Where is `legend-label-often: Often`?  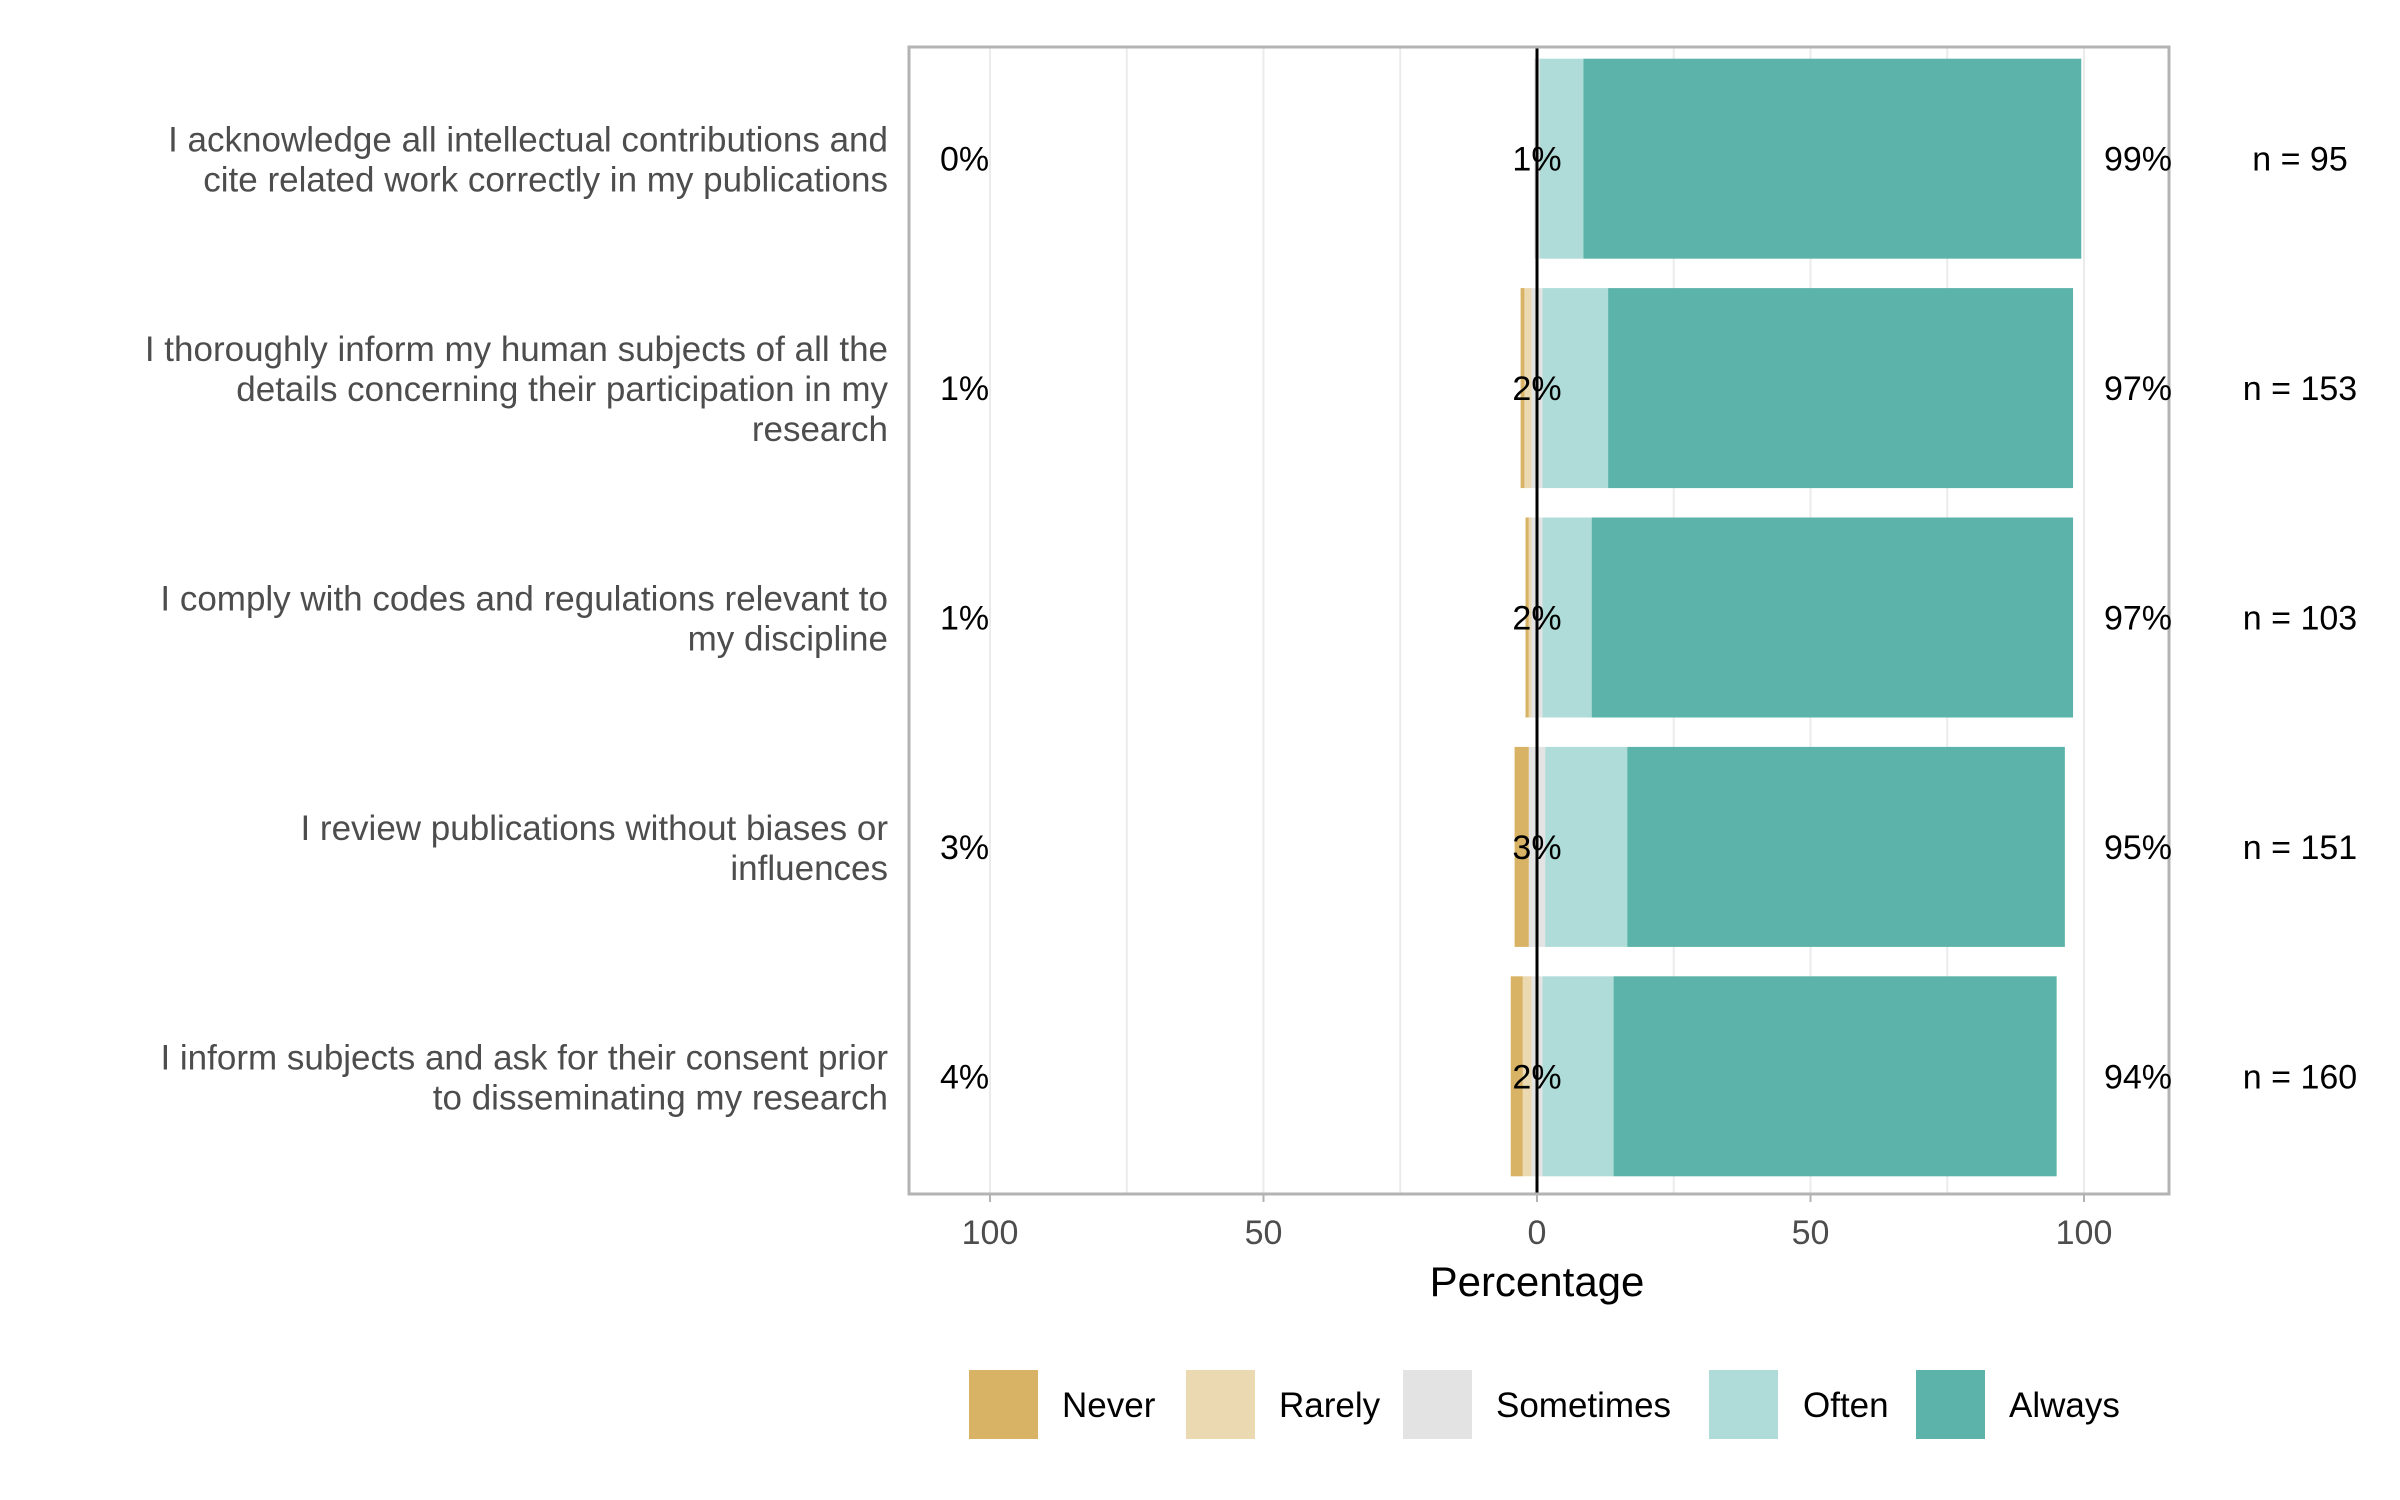
legend-label-often: Often is located at coordinates (1846, 1405).